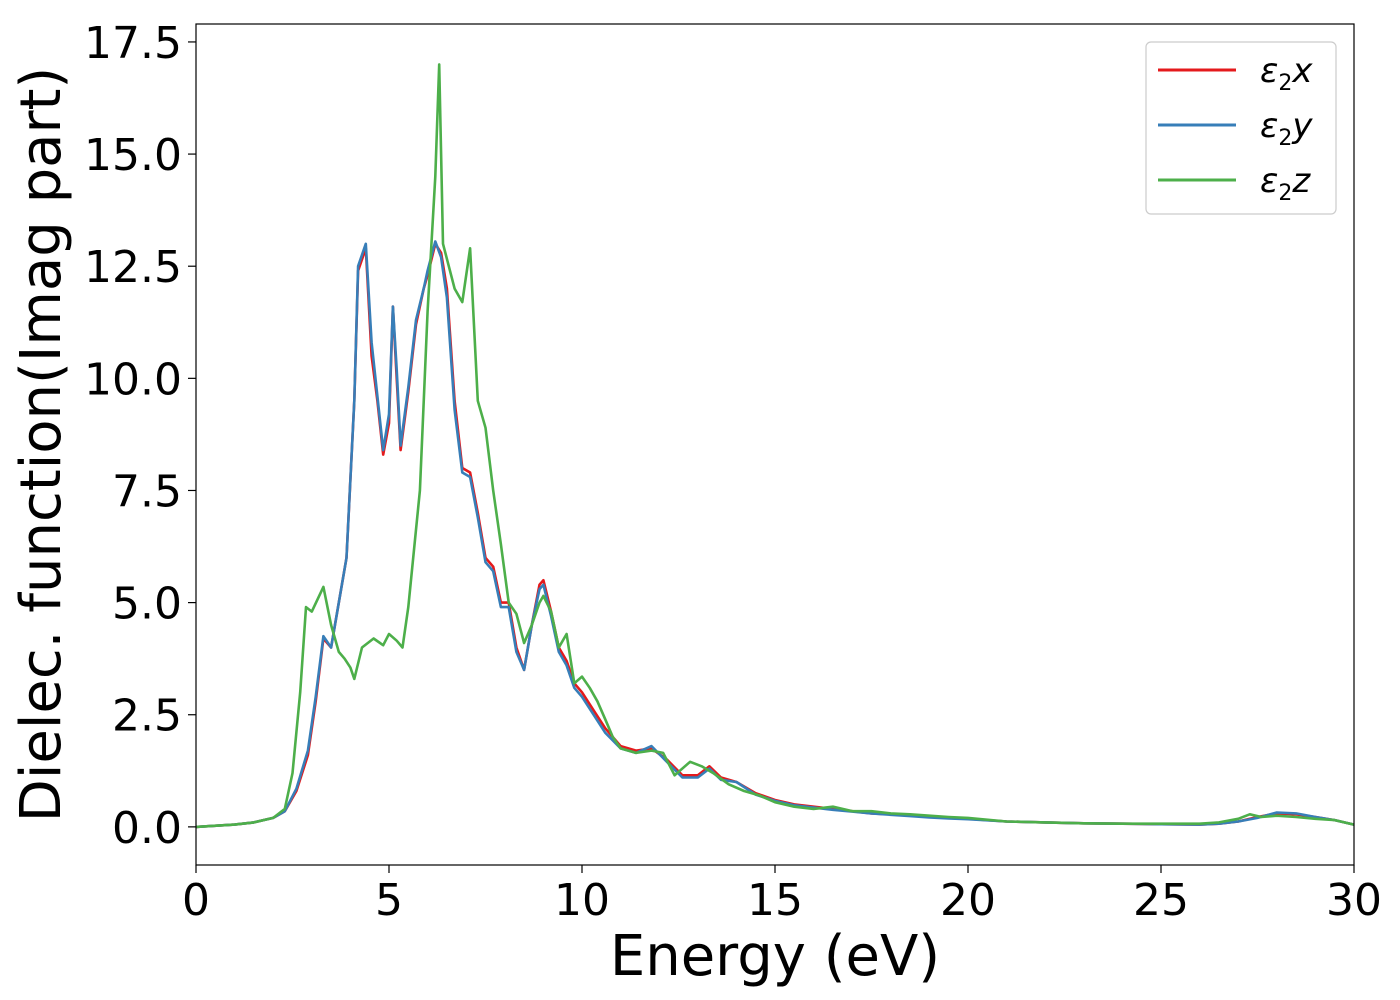 Image resolution: width=1400 pixels, height=1000 pixels. I want to click on x-tick-label: 25, so click(1161, 900).